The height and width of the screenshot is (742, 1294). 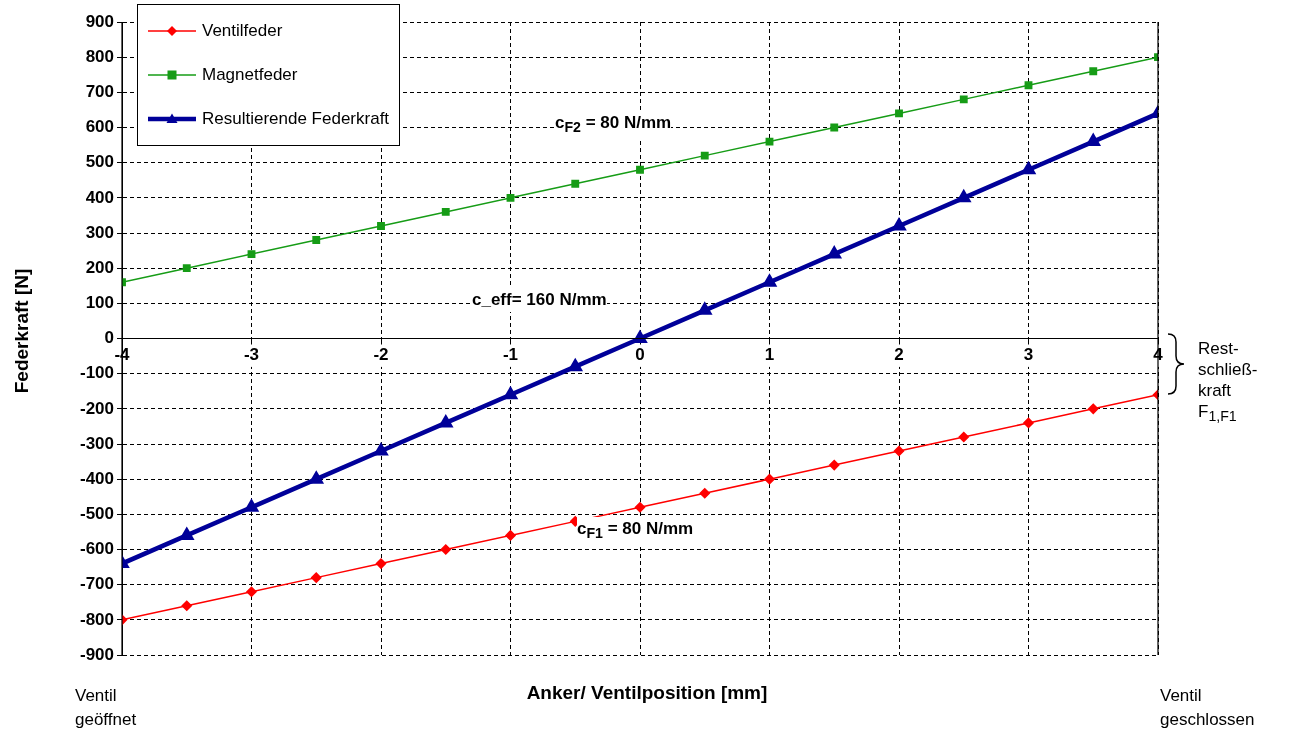 What do you see at coordinates (99, 21) in the screenshot?
I see `y-tick-label: 900` at bounding box center [99, 21].